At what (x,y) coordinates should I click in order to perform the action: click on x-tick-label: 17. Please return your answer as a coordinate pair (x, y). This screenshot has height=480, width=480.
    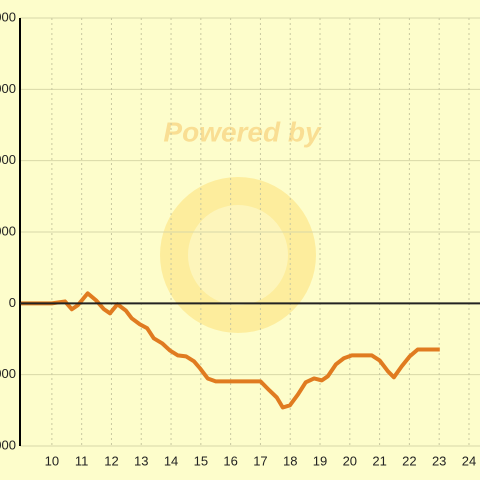
    Looking at the image, I should click on (260, 460).